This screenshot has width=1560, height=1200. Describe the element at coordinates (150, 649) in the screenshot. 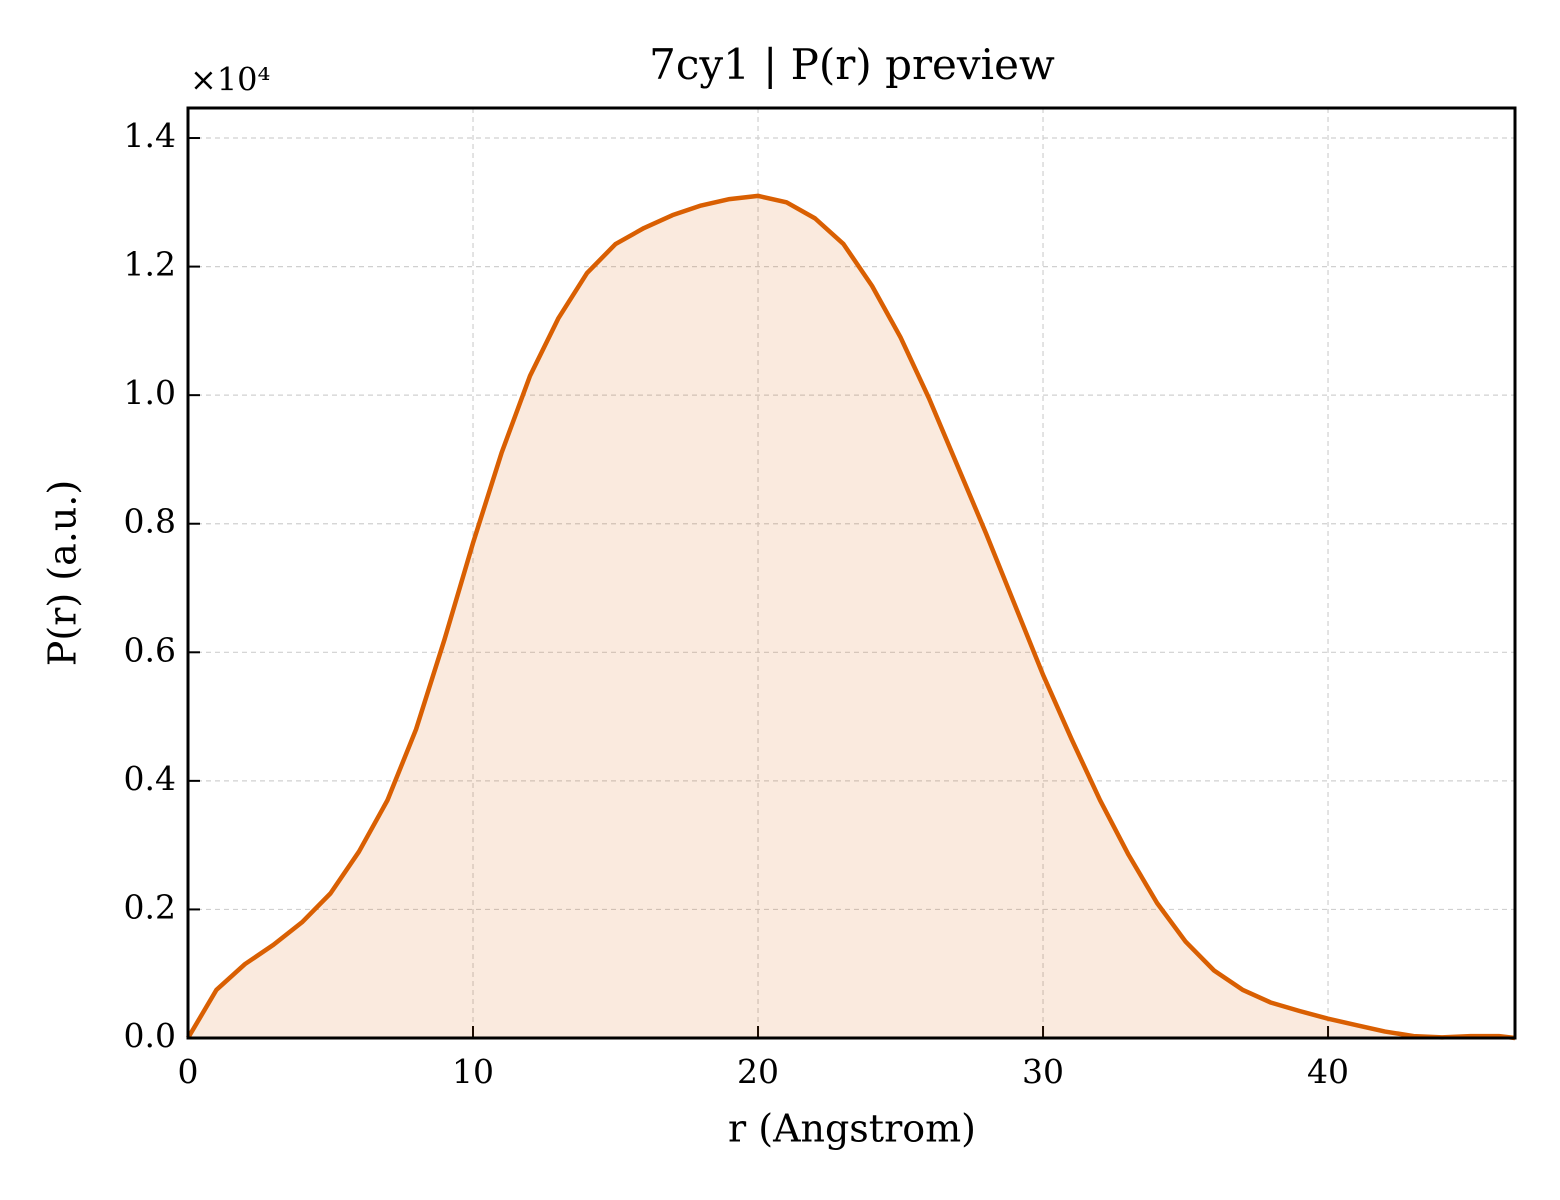

I see `y-tick-label: 0.6` at that location.